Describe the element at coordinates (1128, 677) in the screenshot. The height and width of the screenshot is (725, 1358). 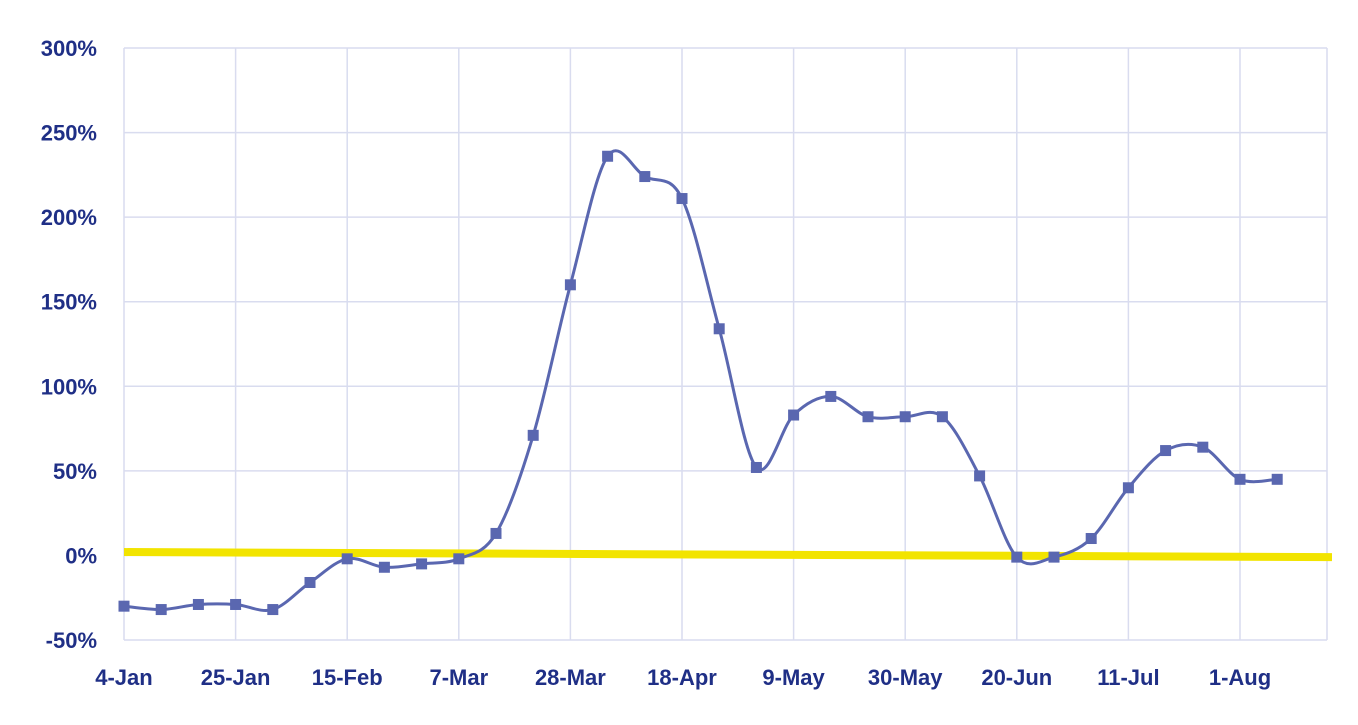
I see `x-tick-label: 11-Jul` at that location.